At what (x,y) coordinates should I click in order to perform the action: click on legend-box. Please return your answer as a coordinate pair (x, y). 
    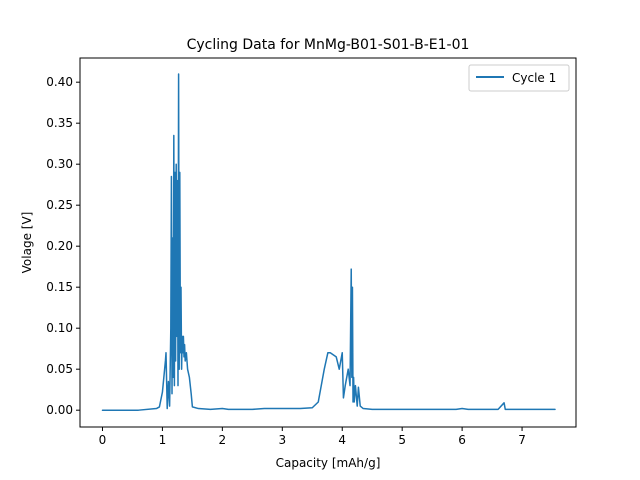
    Looking at the image, I should click on (519, 78).